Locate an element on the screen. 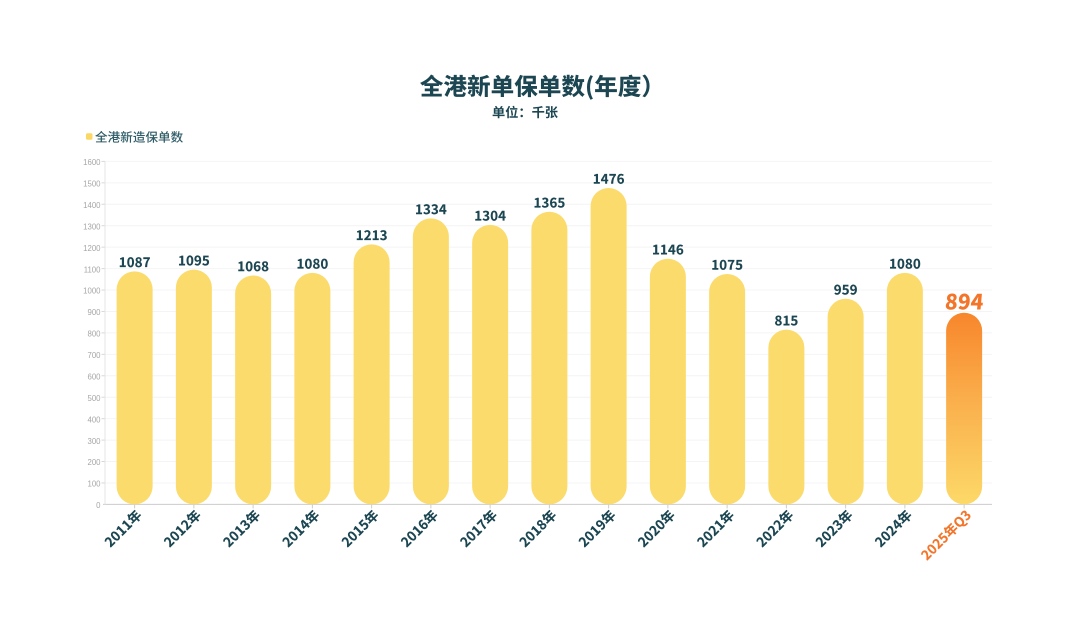 This screenshot has height=617, width=1080. svg-text: 200 is located at coordinates (94, 462).